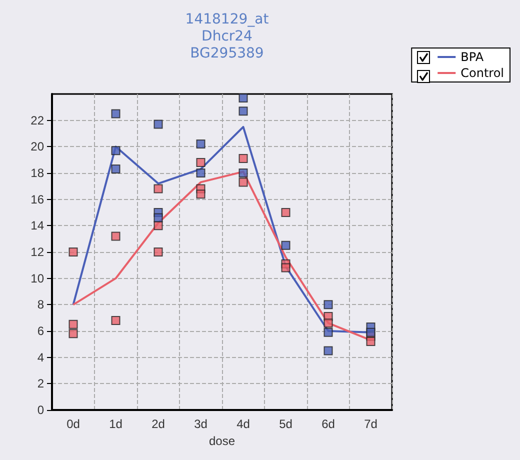  Describe the element at coordinates (328, 424) in the screenshot. I see `x-tick-label: 6d` at that location.